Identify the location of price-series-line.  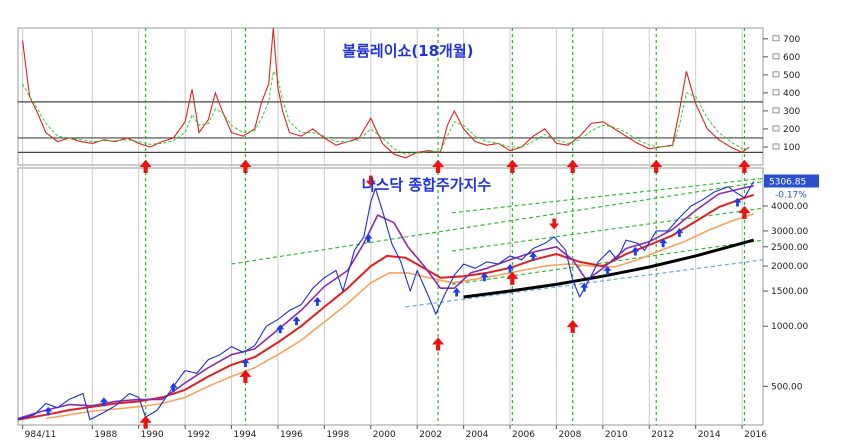
(609, 268).